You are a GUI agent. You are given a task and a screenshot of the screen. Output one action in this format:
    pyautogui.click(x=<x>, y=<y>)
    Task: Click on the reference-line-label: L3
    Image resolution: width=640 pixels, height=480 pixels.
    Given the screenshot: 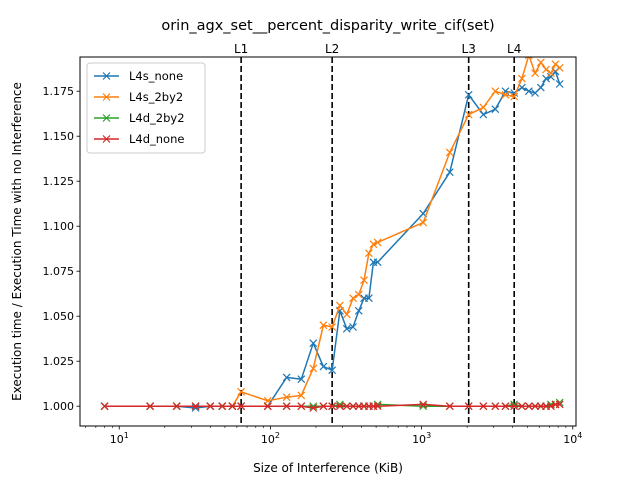 What is the action you would take?
    pyautogui.click(x=469, y=49)
    